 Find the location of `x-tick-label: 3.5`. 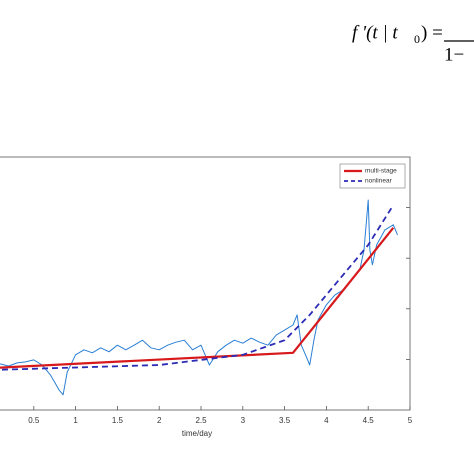

x-tick-label: 3.5 is located at coordinates (285, 420).